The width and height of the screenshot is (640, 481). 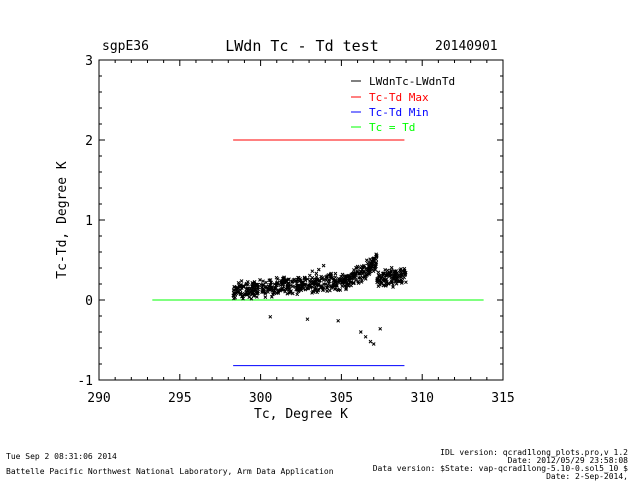 What do you see at coordinates (179, 398) in the screenshot?
I see `x-tick-label: 295` at bounding box center [179, 398].